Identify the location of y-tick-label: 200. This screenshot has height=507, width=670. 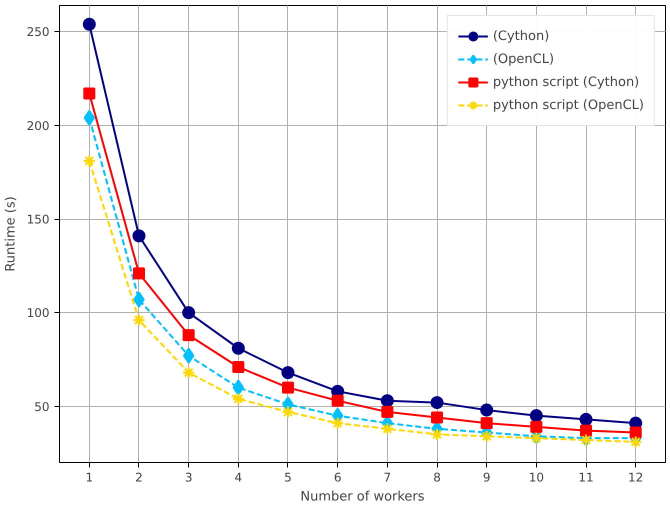
(38, 125).